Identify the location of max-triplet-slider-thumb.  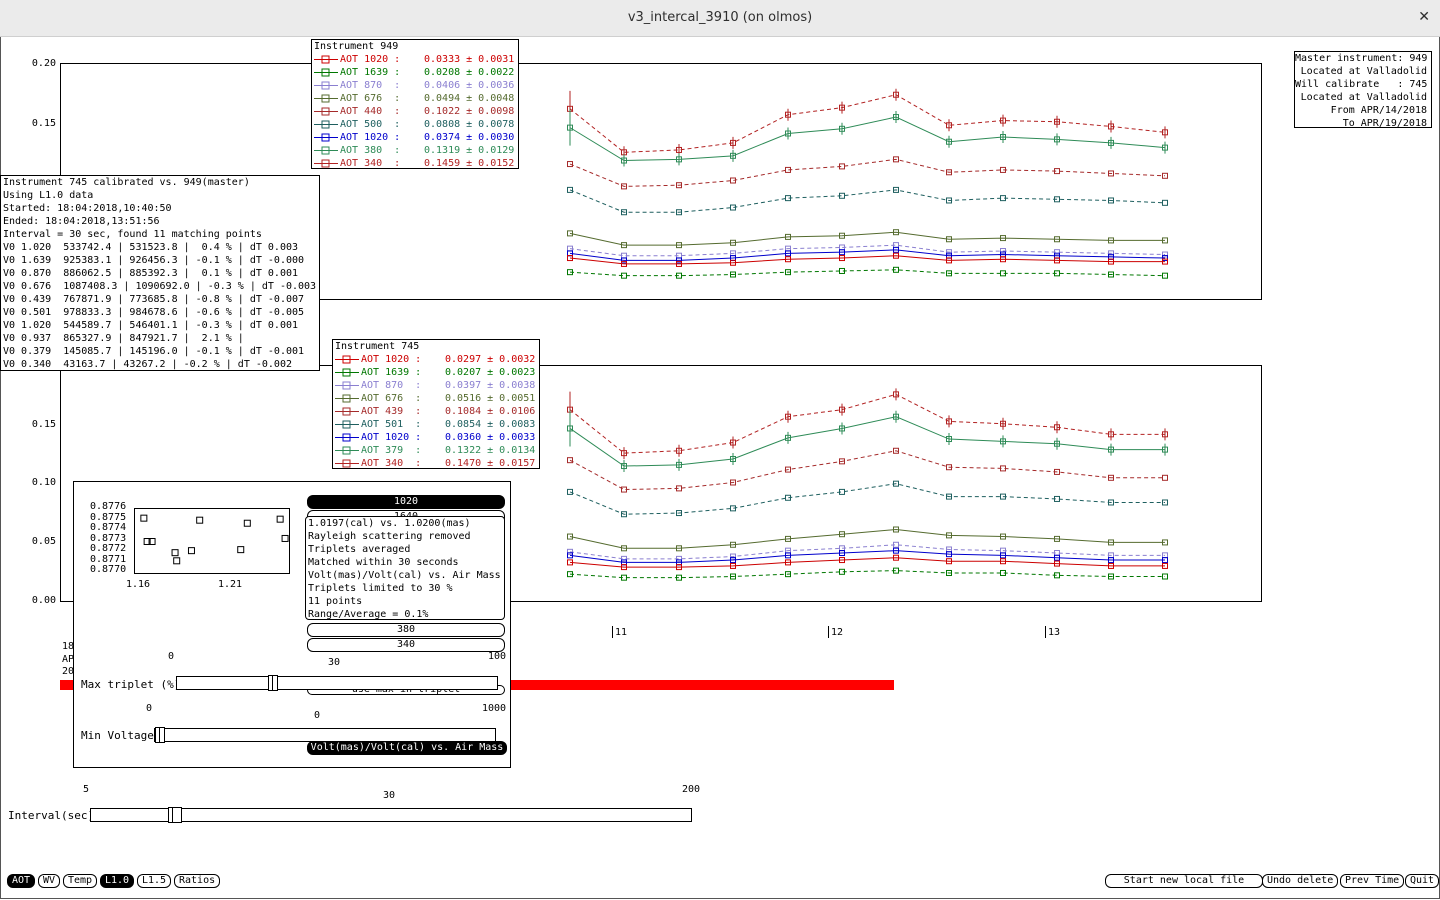
(273, 683).